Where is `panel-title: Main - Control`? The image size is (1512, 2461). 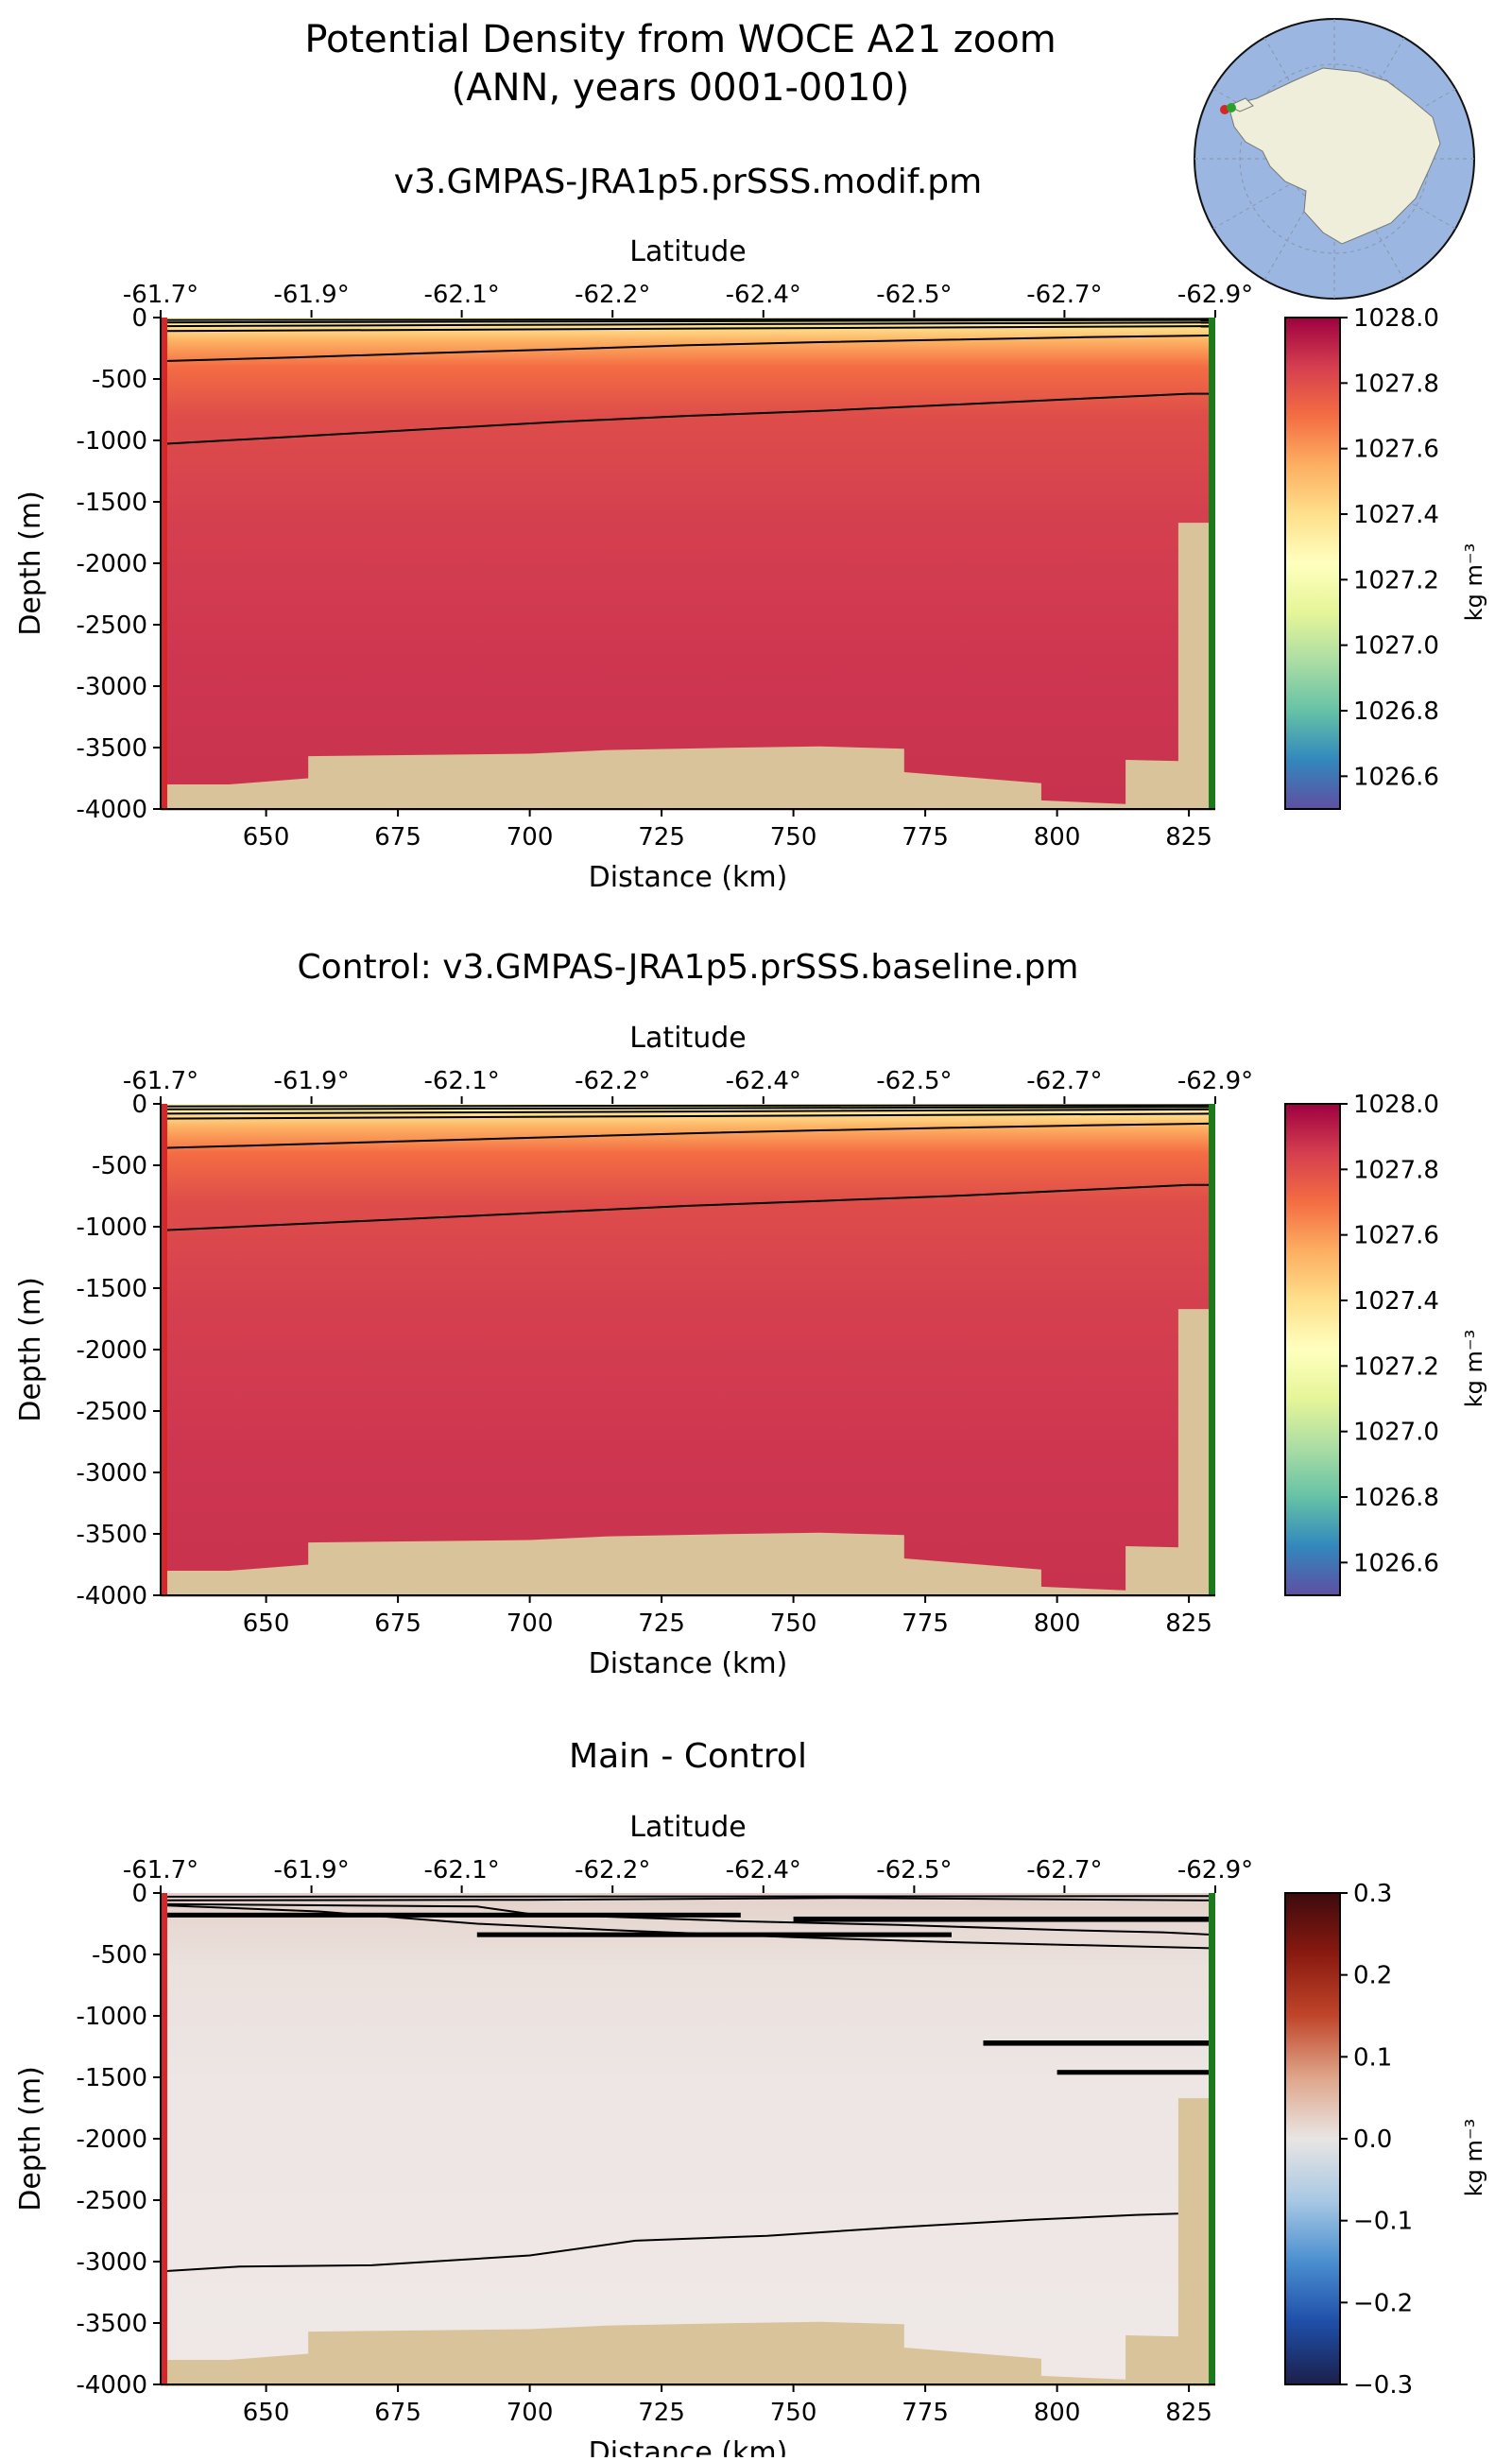
panel-title: Main - Control is located at coordinates (688, 1756).